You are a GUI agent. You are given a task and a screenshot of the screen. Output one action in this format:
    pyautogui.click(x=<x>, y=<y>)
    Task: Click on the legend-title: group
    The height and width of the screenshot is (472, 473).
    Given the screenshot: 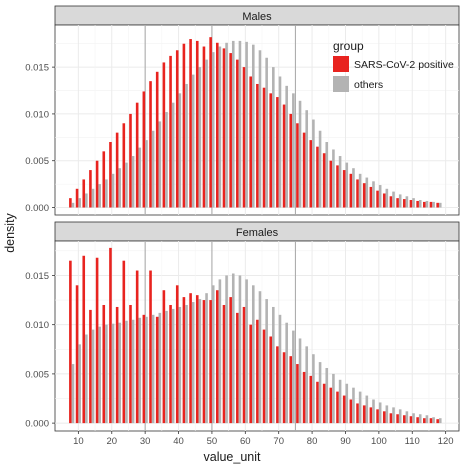 What is the action you would take?
    pyautogui.click(x=348, y=46)
    